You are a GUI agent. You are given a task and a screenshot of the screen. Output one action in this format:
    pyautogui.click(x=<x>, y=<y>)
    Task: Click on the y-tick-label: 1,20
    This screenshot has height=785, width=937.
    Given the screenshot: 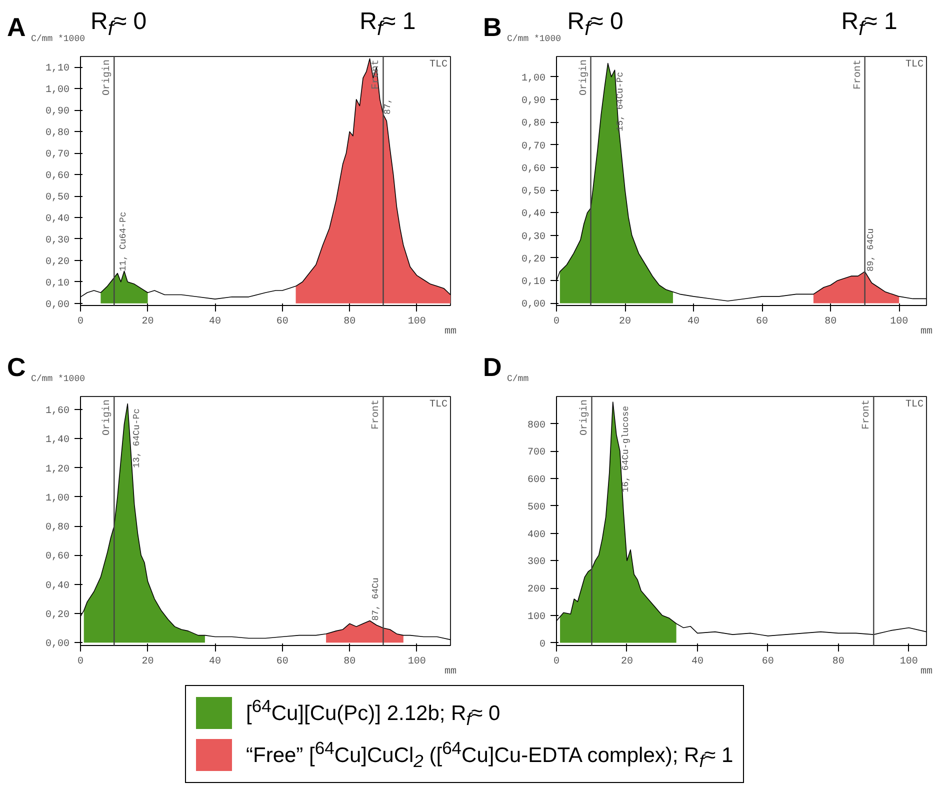 What is the action you would take?
    pyautogui.click(x=57, y=470)
    